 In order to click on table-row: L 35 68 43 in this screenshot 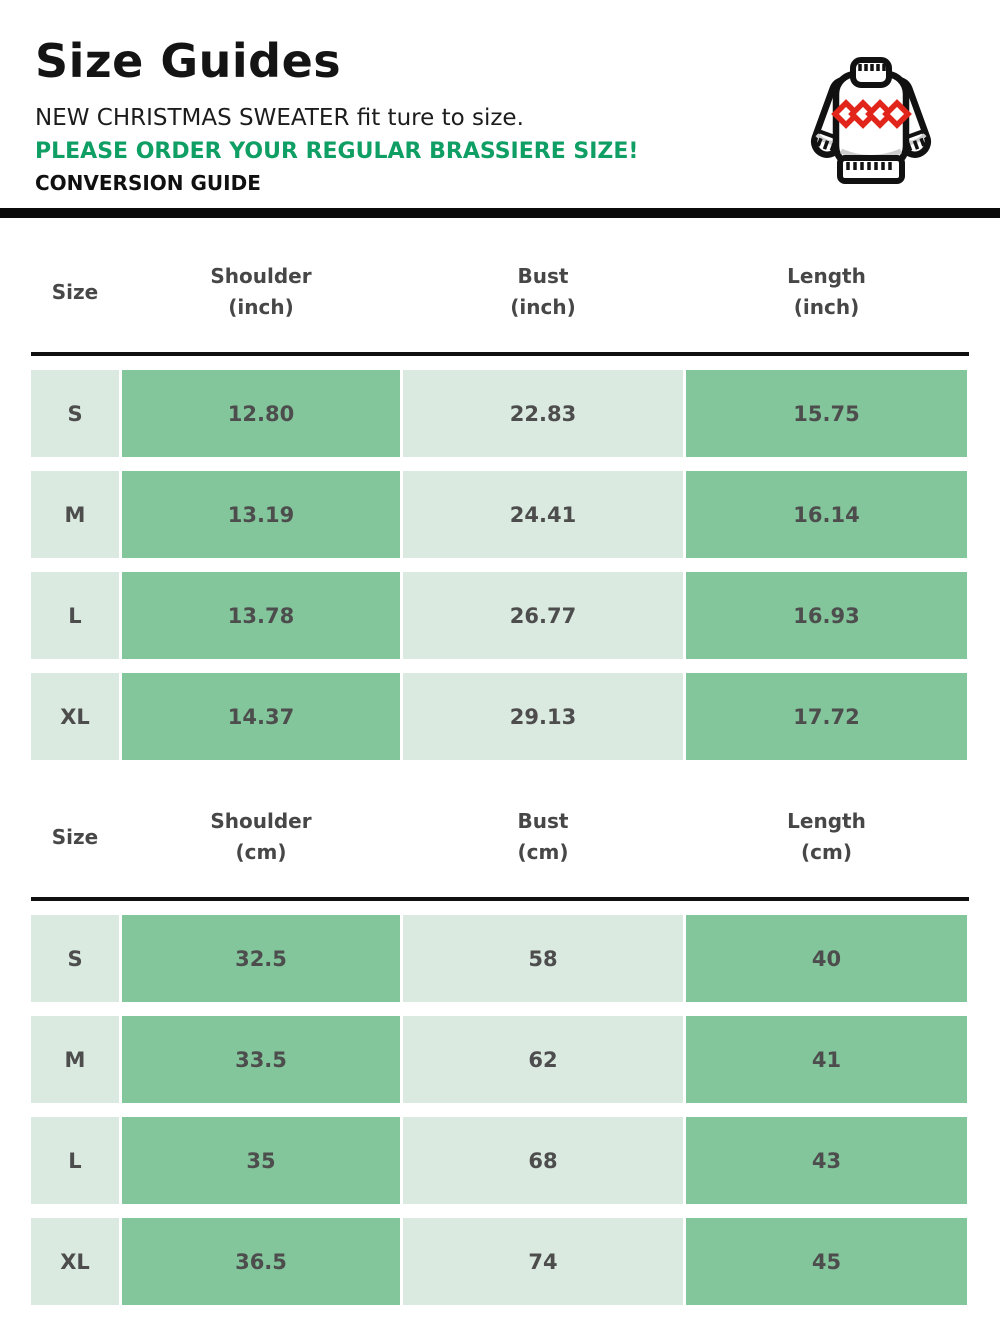, I will do `click(500, 1160)`.